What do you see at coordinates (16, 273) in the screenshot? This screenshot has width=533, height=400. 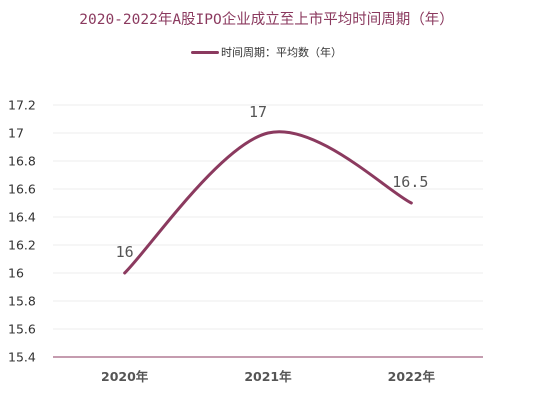 I see `y-tick-label: 16` at bounding box center [16, 273].